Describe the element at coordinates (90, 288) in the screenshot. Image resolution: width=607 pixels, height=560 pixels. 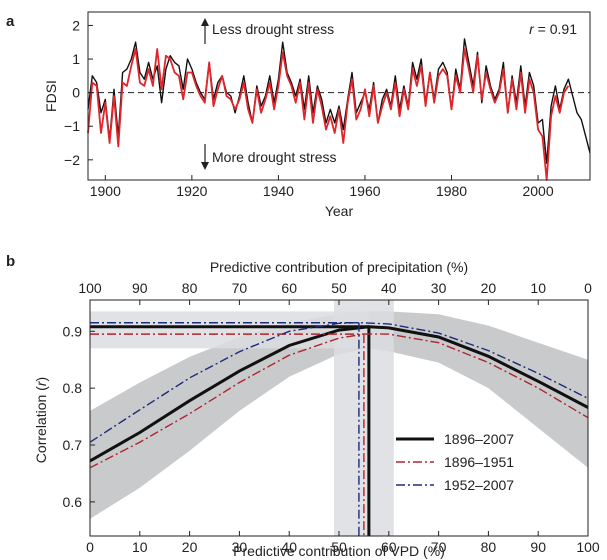
I see `x2-tick-label: 100` at that location.